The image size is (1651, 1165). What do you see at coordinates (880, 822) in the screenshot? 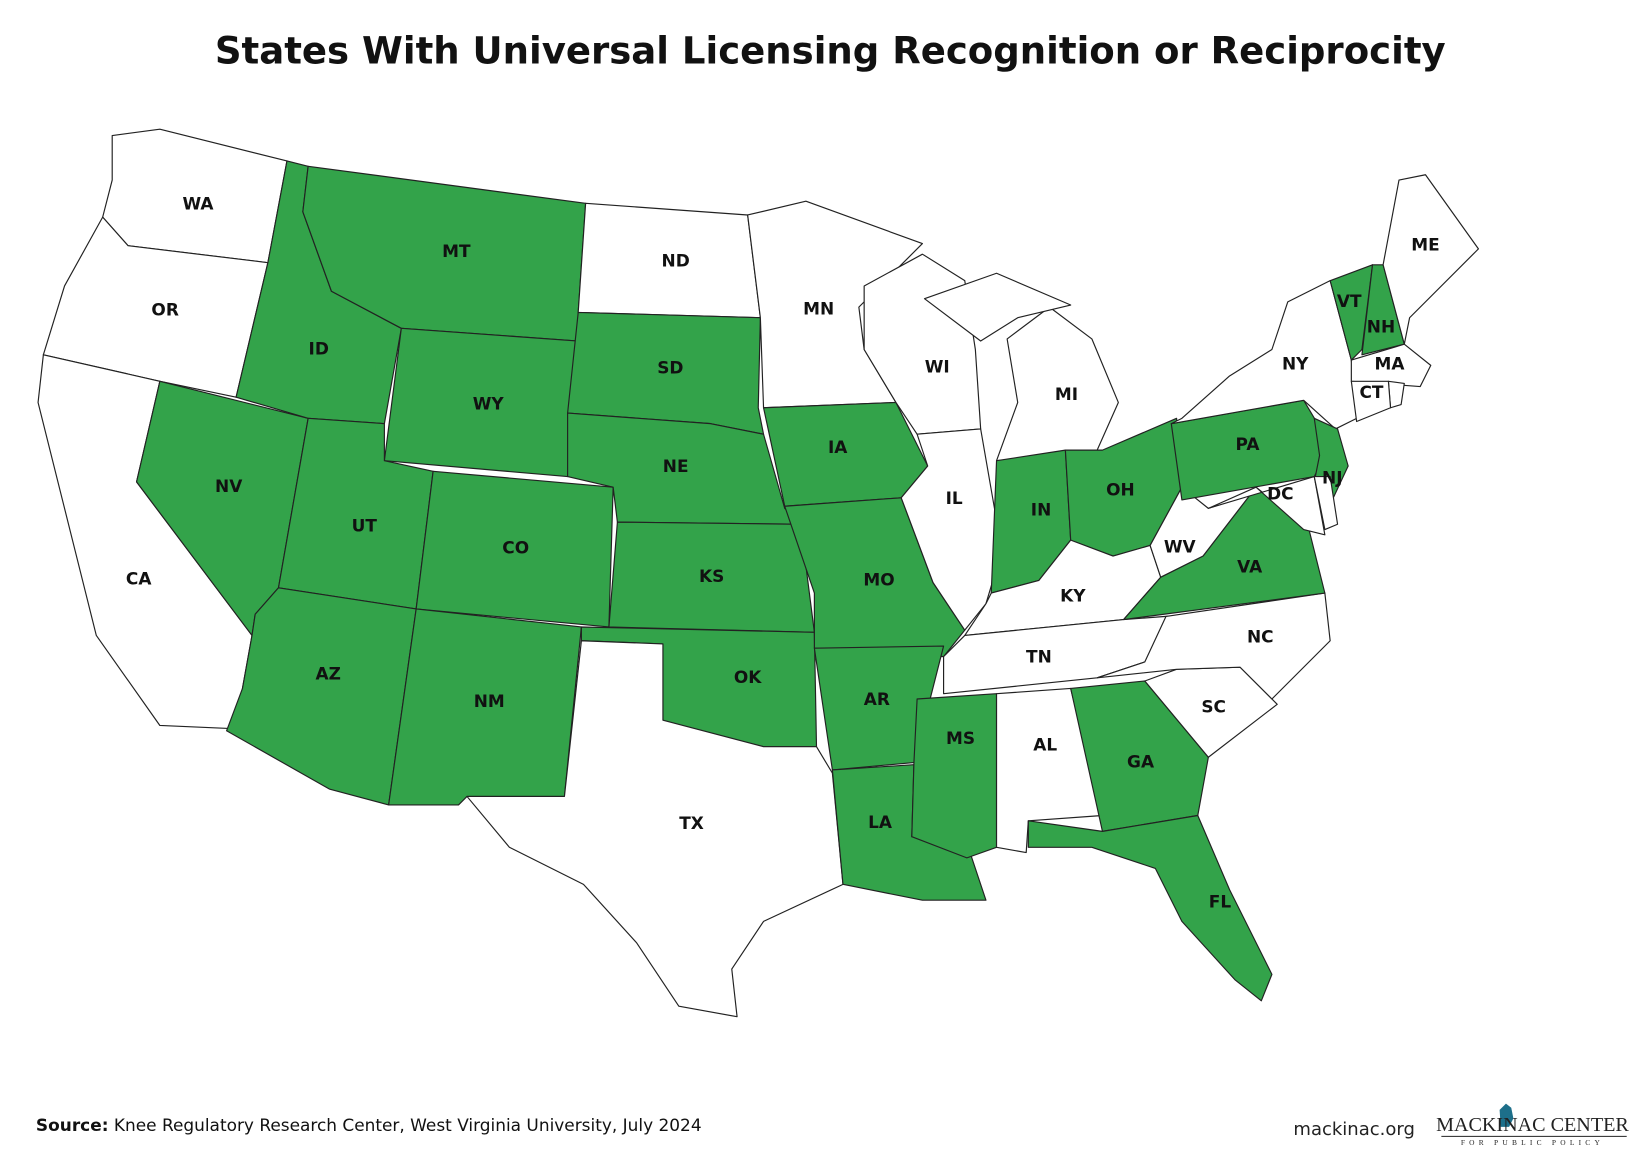
I see `state-label: LA` at bounding box center [880, 822].